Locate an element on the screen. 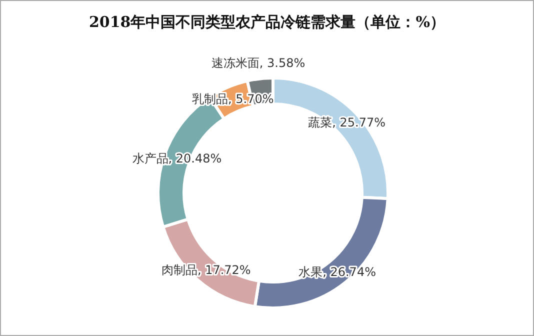  slice-label: 速冻米面, 3.58% is located at coordinates (258, 63).